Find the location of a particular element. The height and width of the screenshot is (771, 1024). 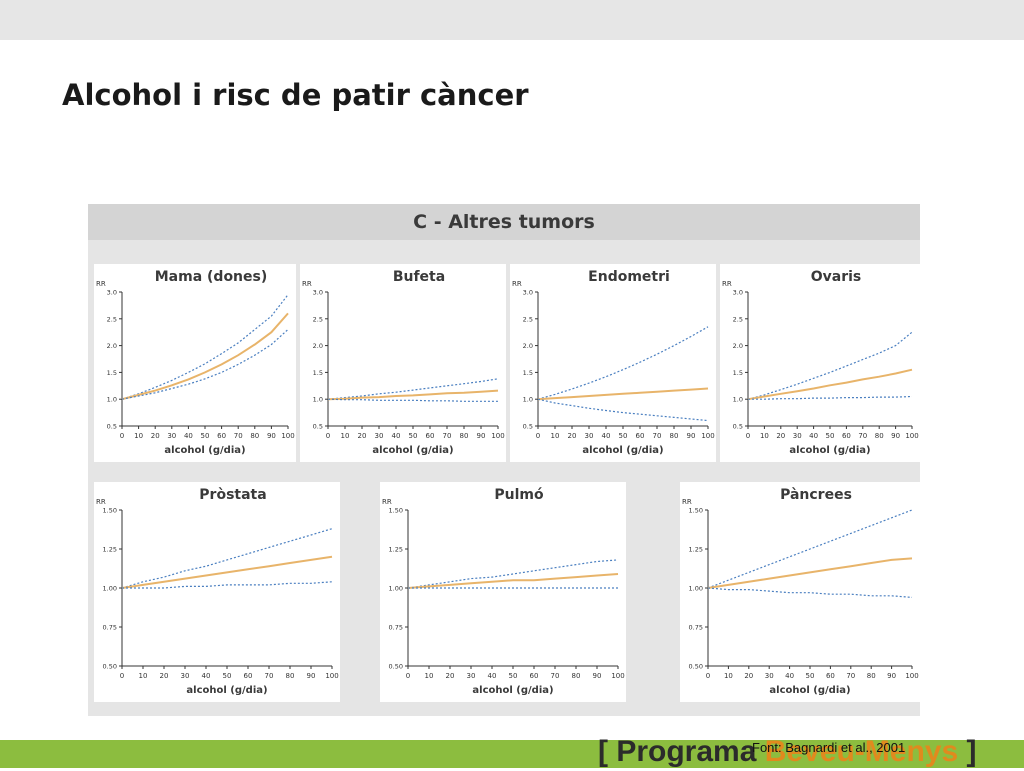

chart-0-ytick-label: 2.5 is located at coordinates (112, 319).